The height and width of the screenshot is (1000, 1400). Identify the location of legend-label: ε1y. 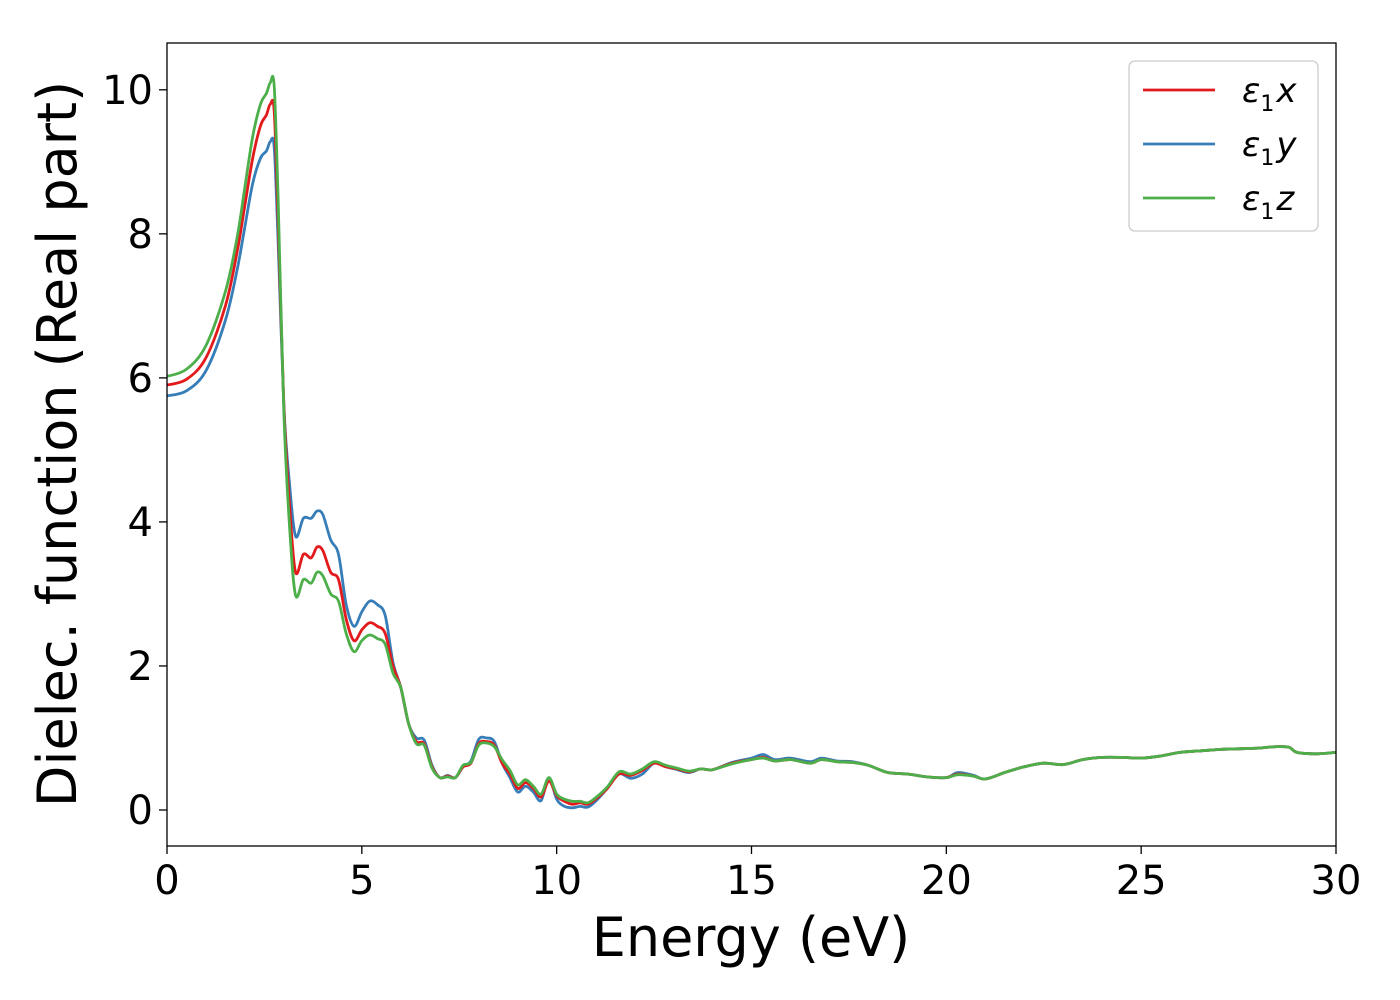
(1269, 148).